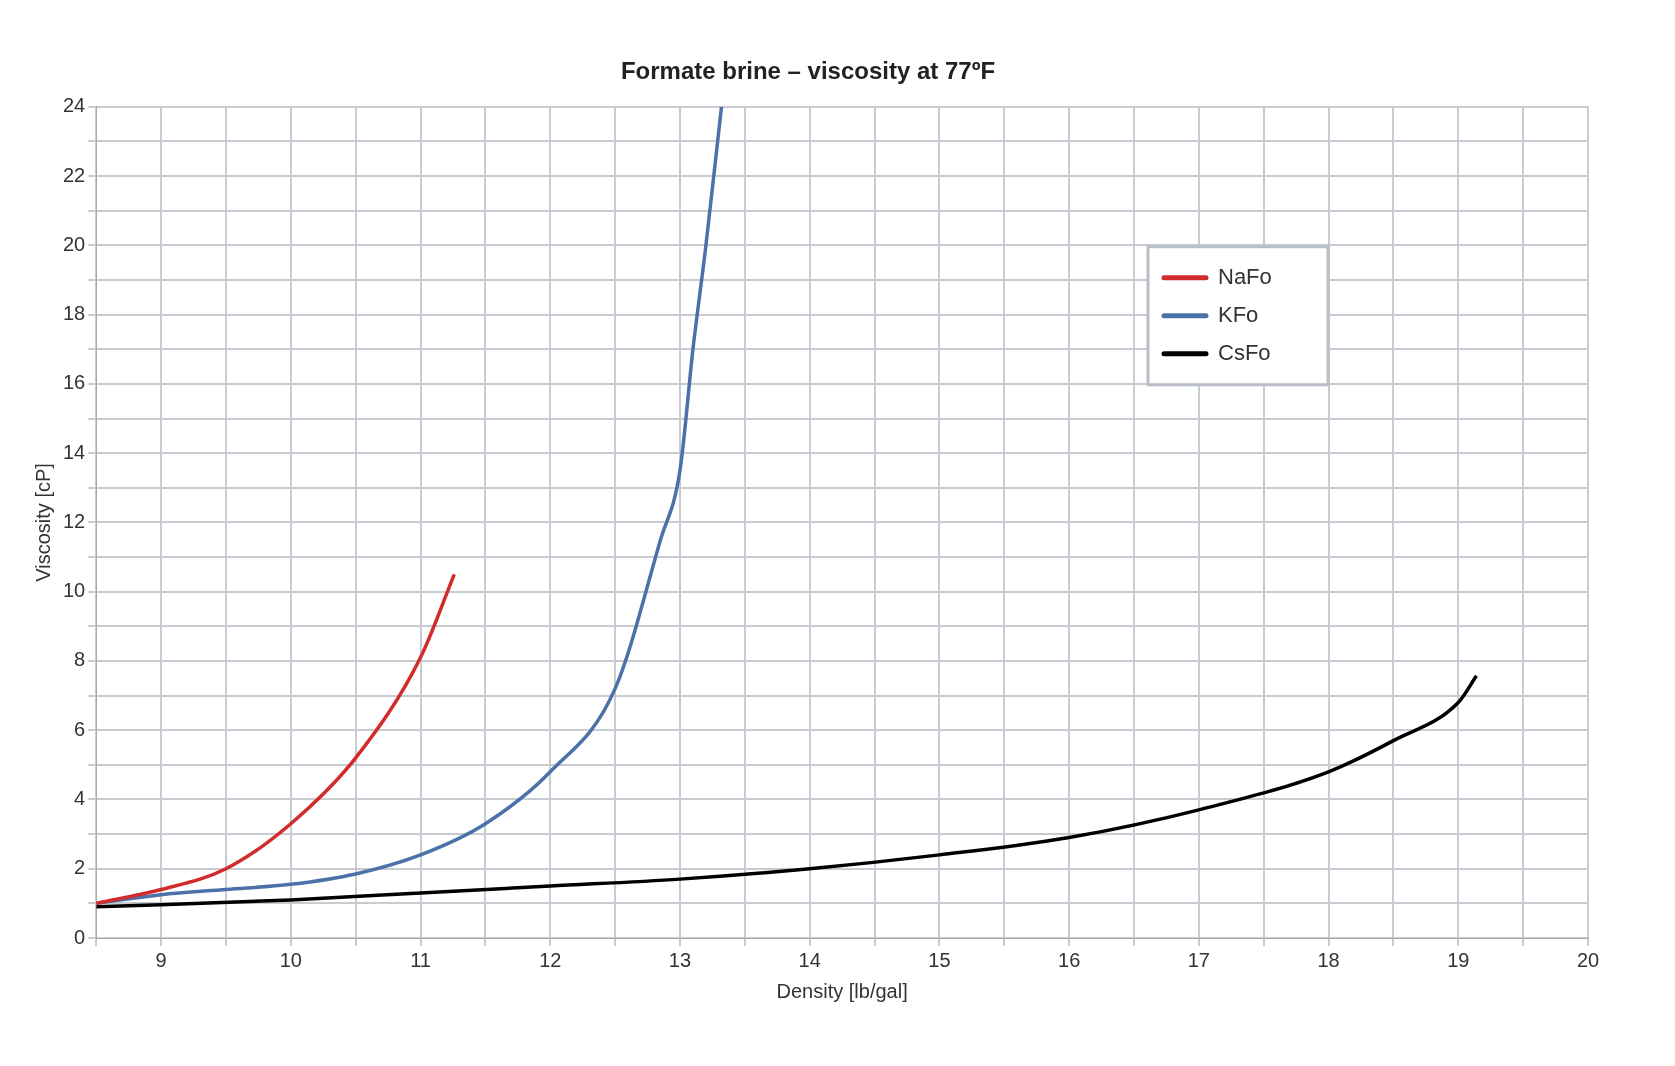  What do you see at coordinates (550, 959) in the screenshot?
I see `x-tick-label: 12` at bounding box center [550, 959].